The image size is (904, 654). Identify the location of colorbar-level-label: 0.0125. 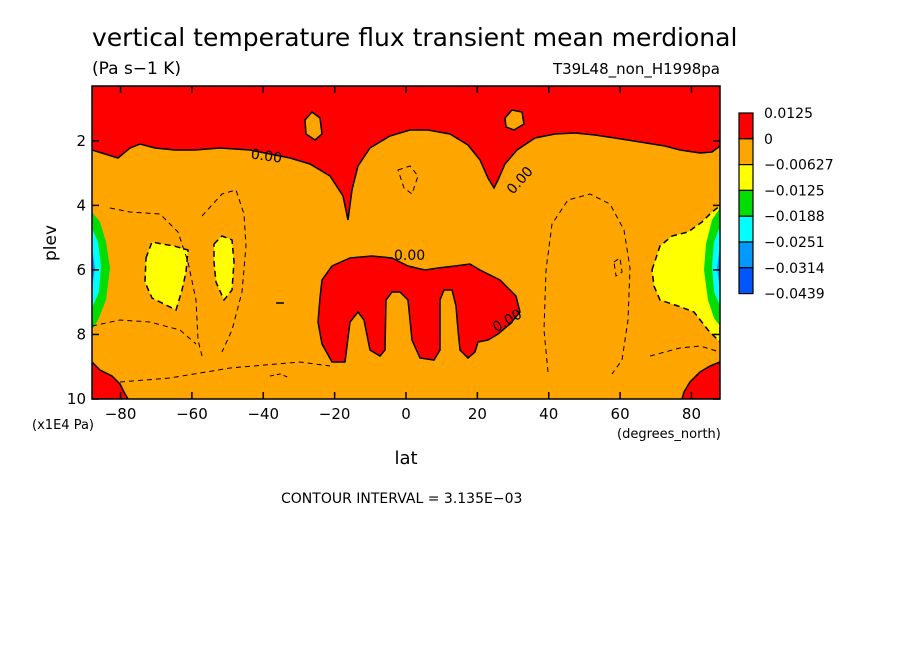
(788, 114).